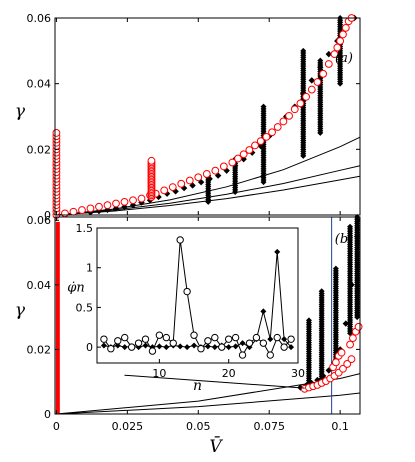 The width and height of the screenshot is (415, 462). I want to click on inset-series, so click(197, 297).